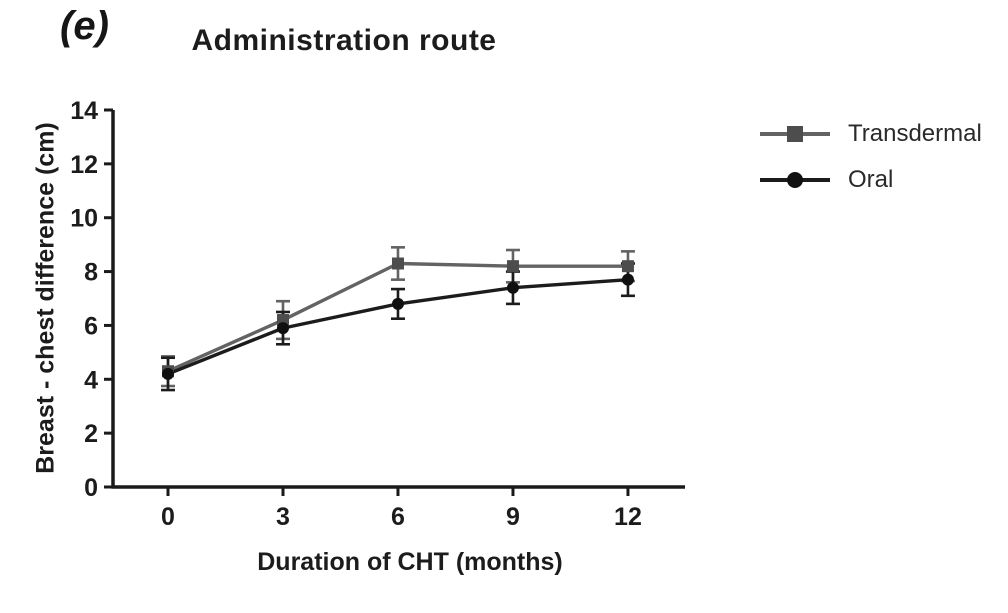  I want to click on y-tick-label: 10, so click(84, 219).